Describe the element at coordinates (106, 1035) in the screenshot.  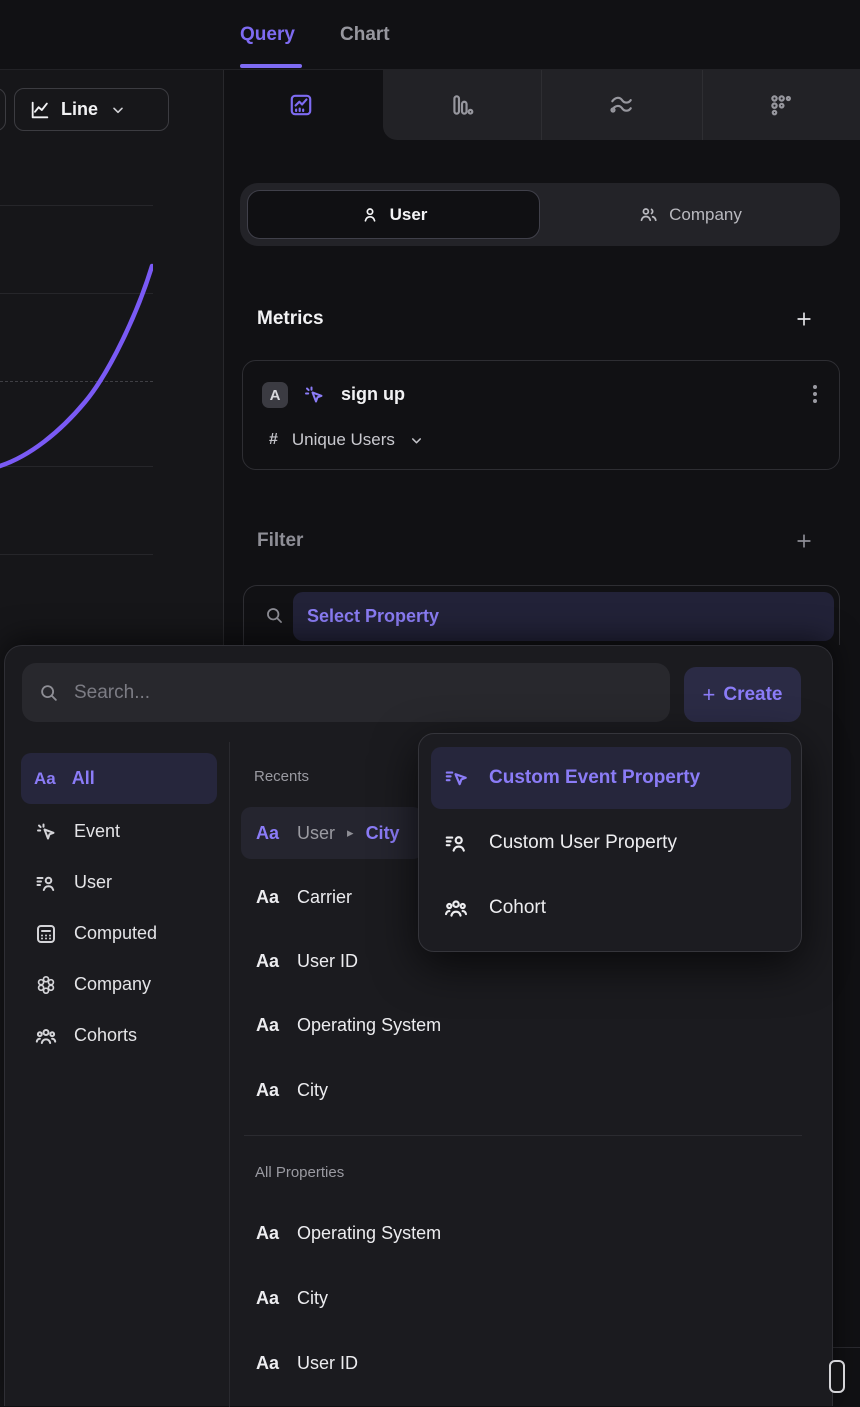
I see `category-label: Cohorts` at that location.